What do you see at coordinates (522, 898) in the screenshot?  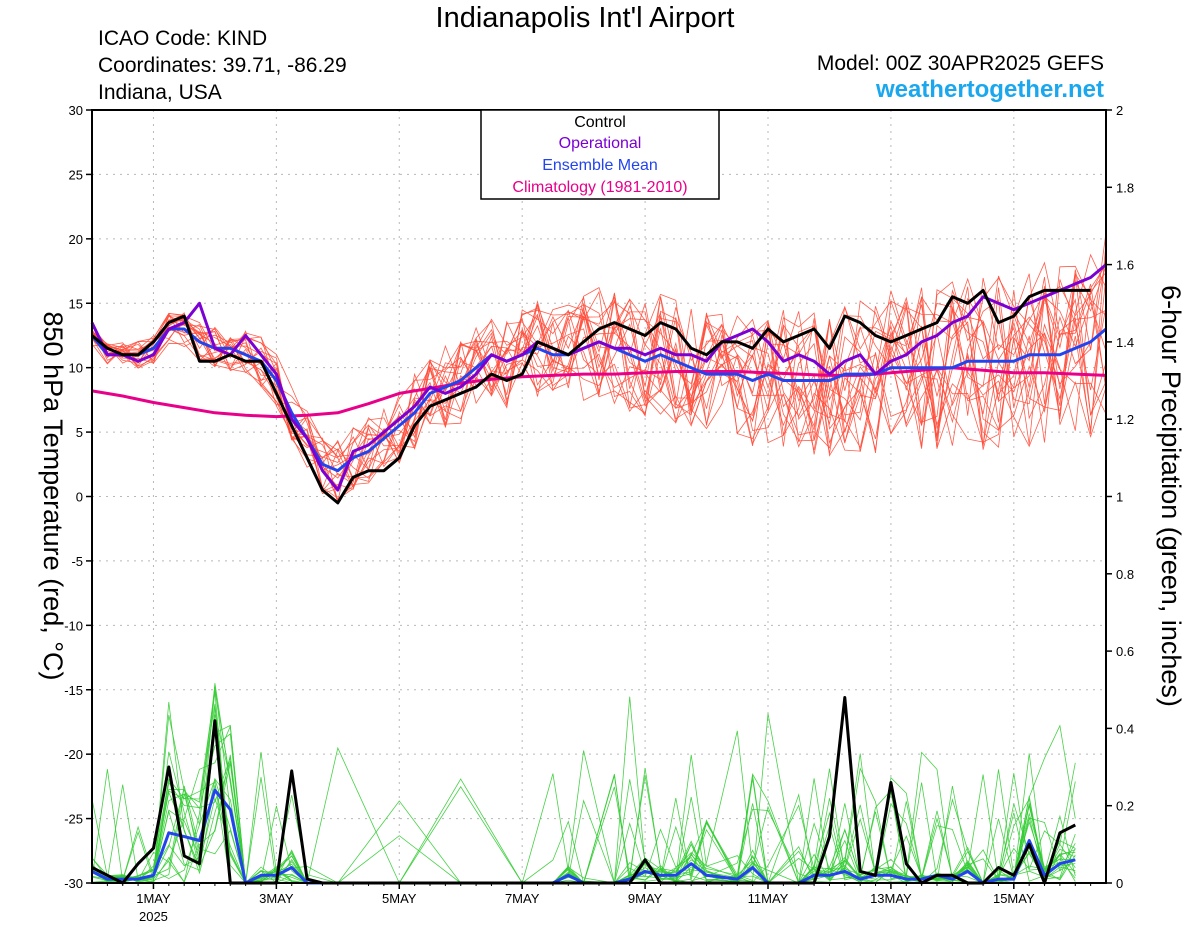 I see `x-tick-label: 7MAY` at bounding box center [522, 898].